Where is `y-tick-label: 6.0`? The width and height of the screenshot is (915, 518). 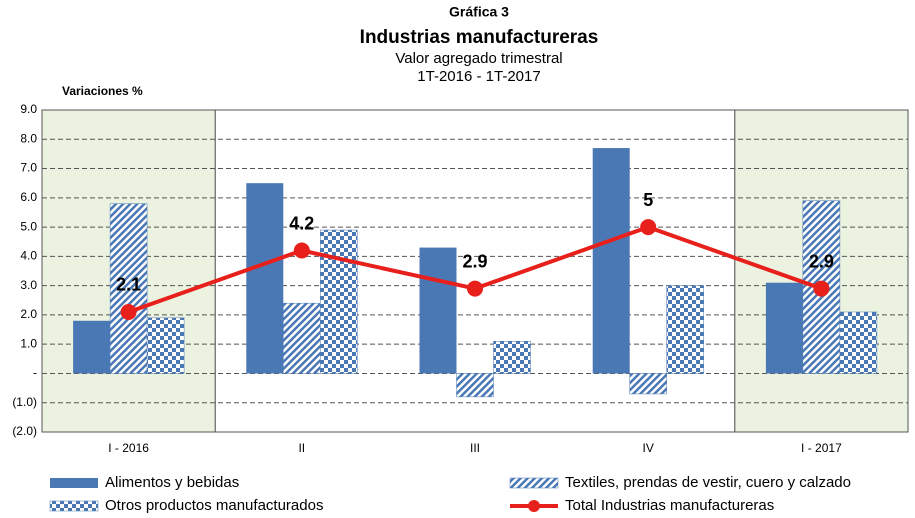 y-tick-label: 6.0 is located at coordinates (28, 197).